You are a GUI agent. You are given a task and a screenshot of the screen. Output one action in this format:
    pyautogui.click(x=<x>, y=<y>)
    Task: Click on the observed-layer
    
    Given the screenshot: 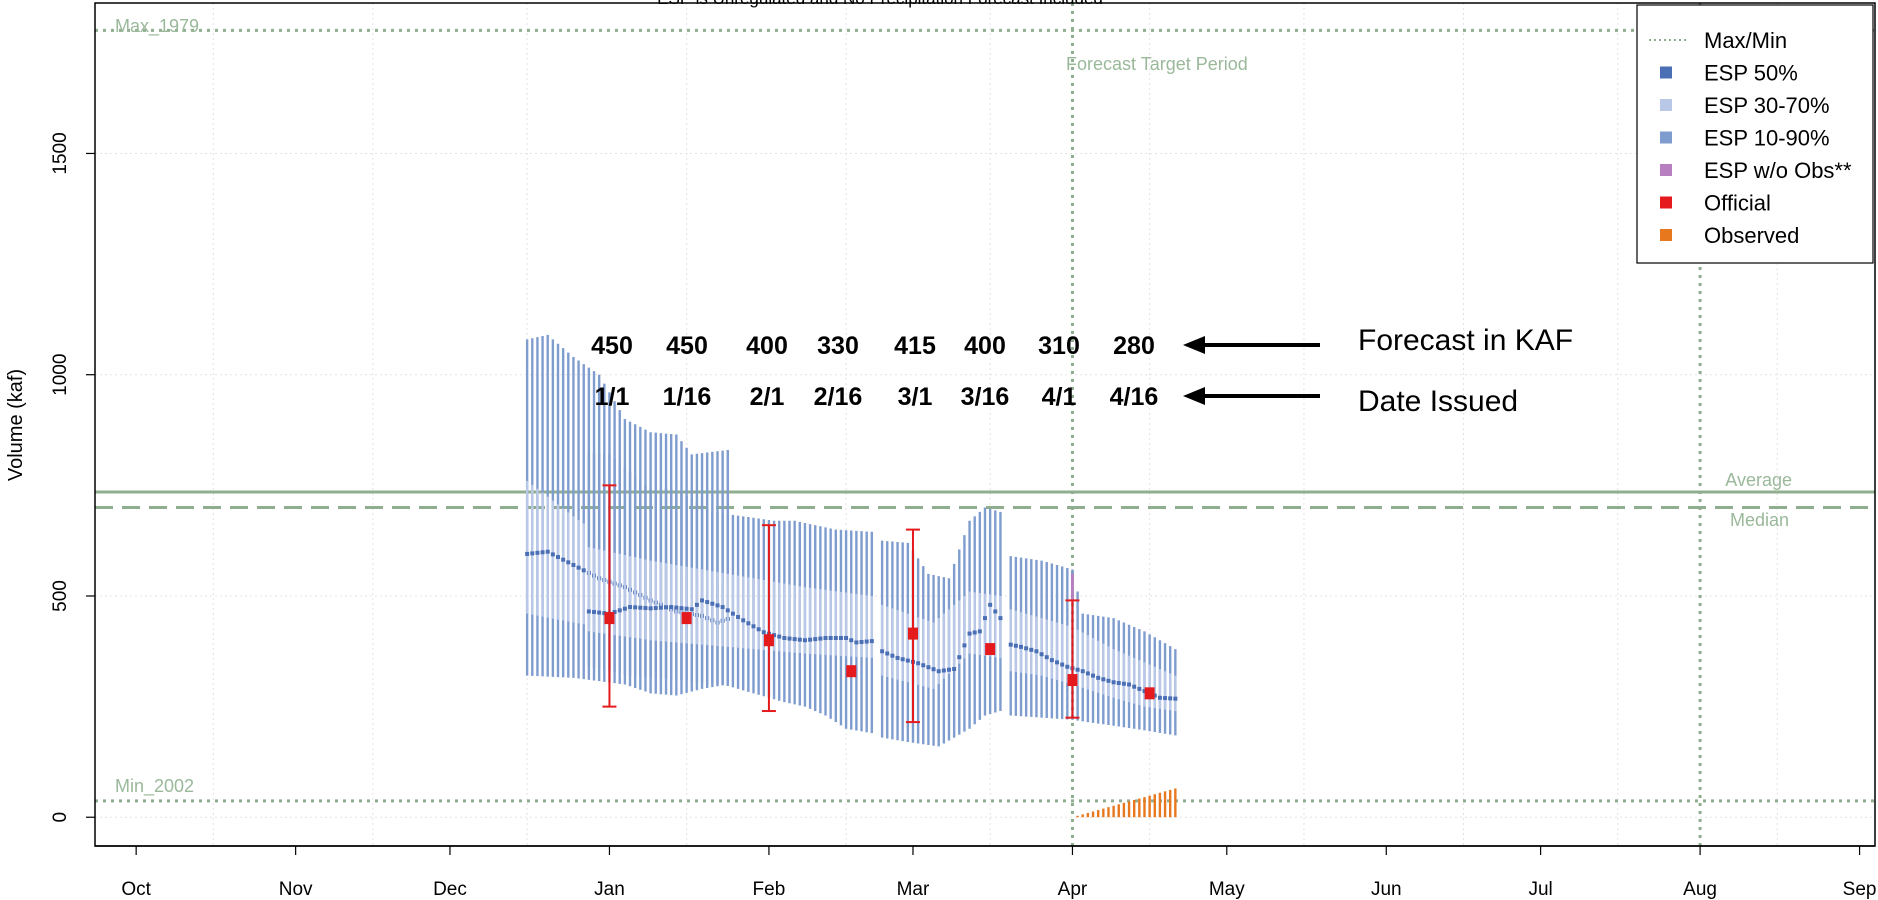 What is the action you would take?
    pyautogui.click(x=1126, y=803)
    